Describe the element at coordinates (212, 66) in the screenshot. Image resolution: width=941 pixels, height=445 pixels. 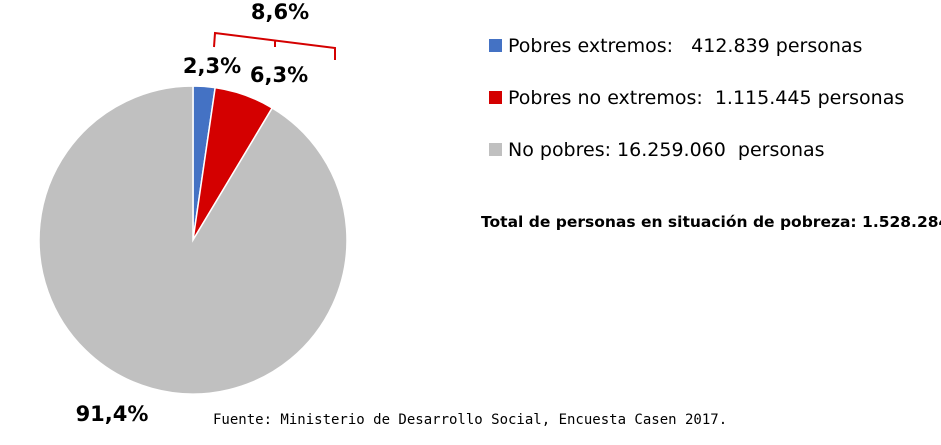
I see `slice-label-pobres-extremos: 2,3%` at that location.